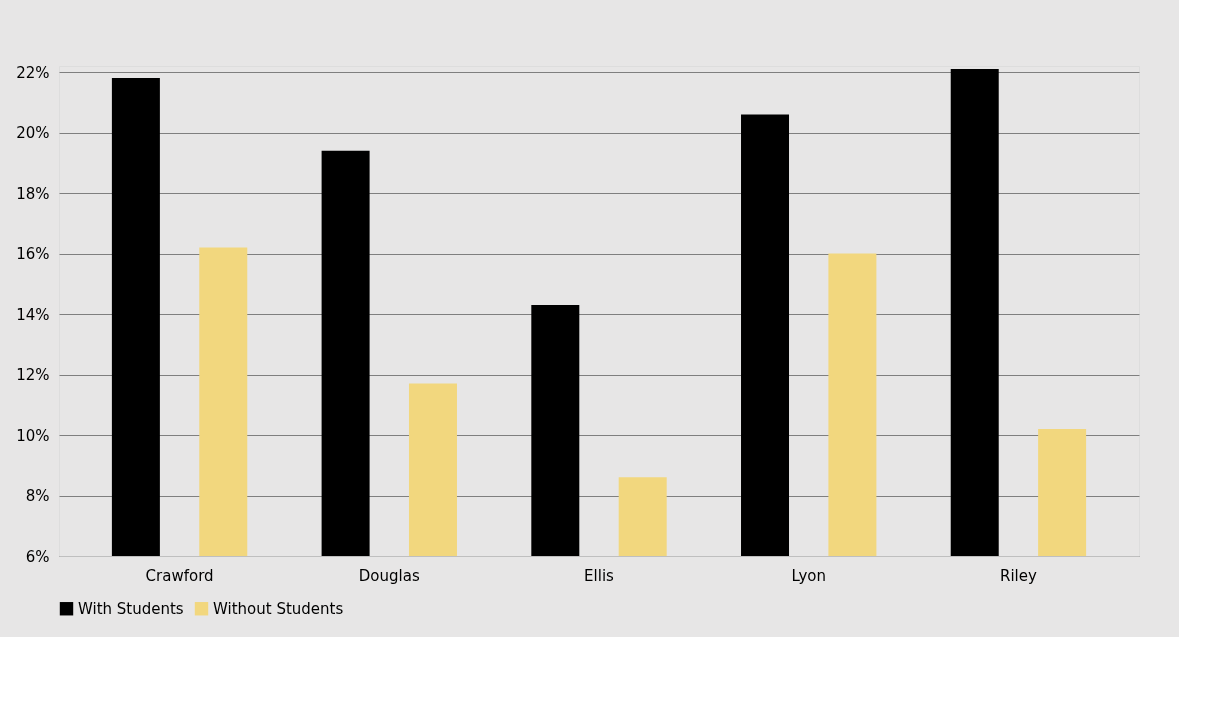 This screenshot has height=711, width=1224. What do you see at coordinates (1018, 575) in the screenshot?
I see `x-tick-label: Riley` at bounding box center [1018, 575].